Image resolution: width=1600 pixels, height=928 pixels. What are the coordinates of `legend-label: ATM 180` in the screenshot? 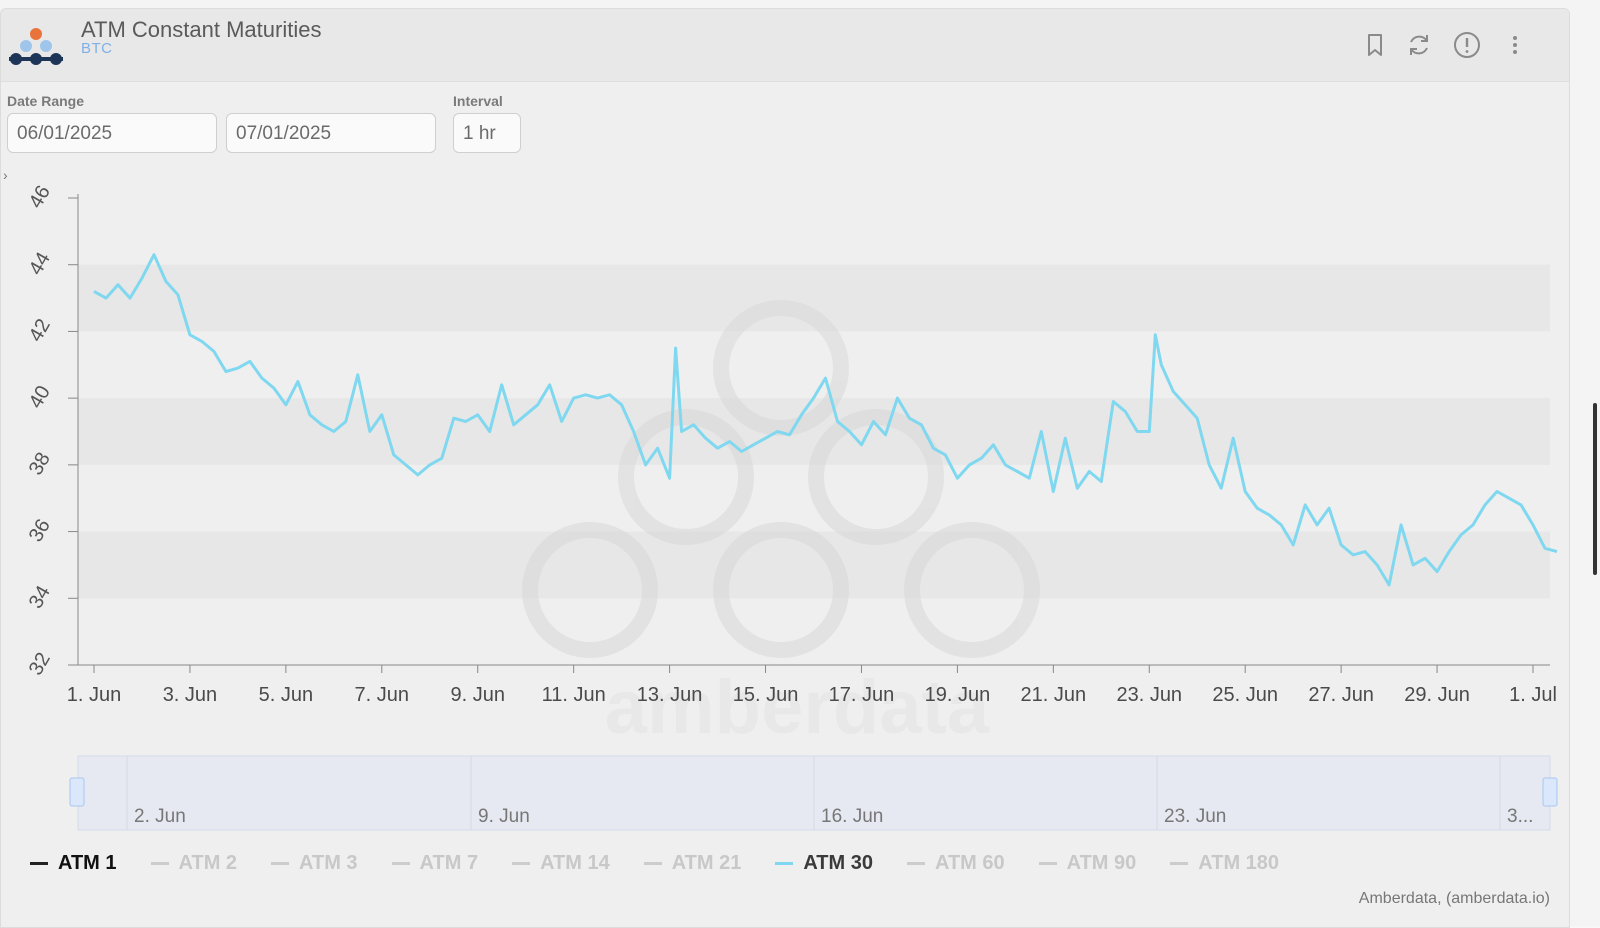 It's located at (1239, 863).